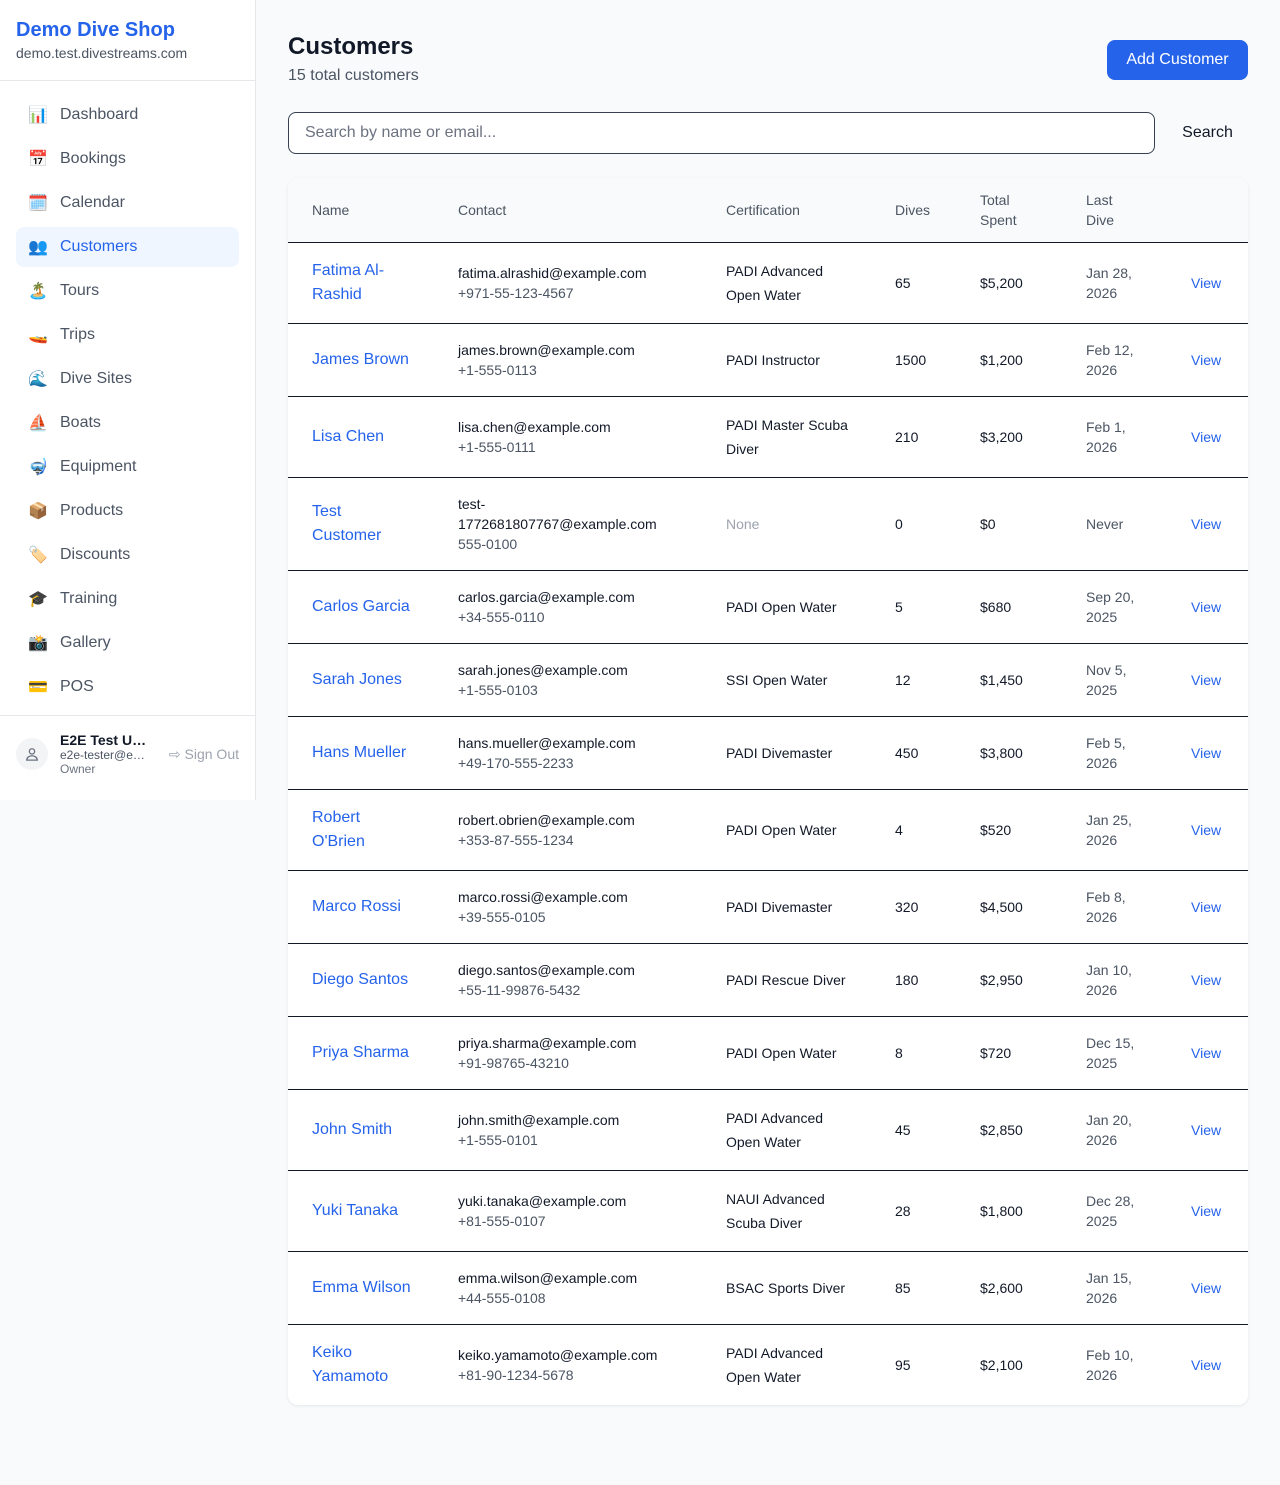  Describe the element at coordinates (1114, 980) in the screenshot. I see `customer-last-dive: Jan 10, 2026` at that location.